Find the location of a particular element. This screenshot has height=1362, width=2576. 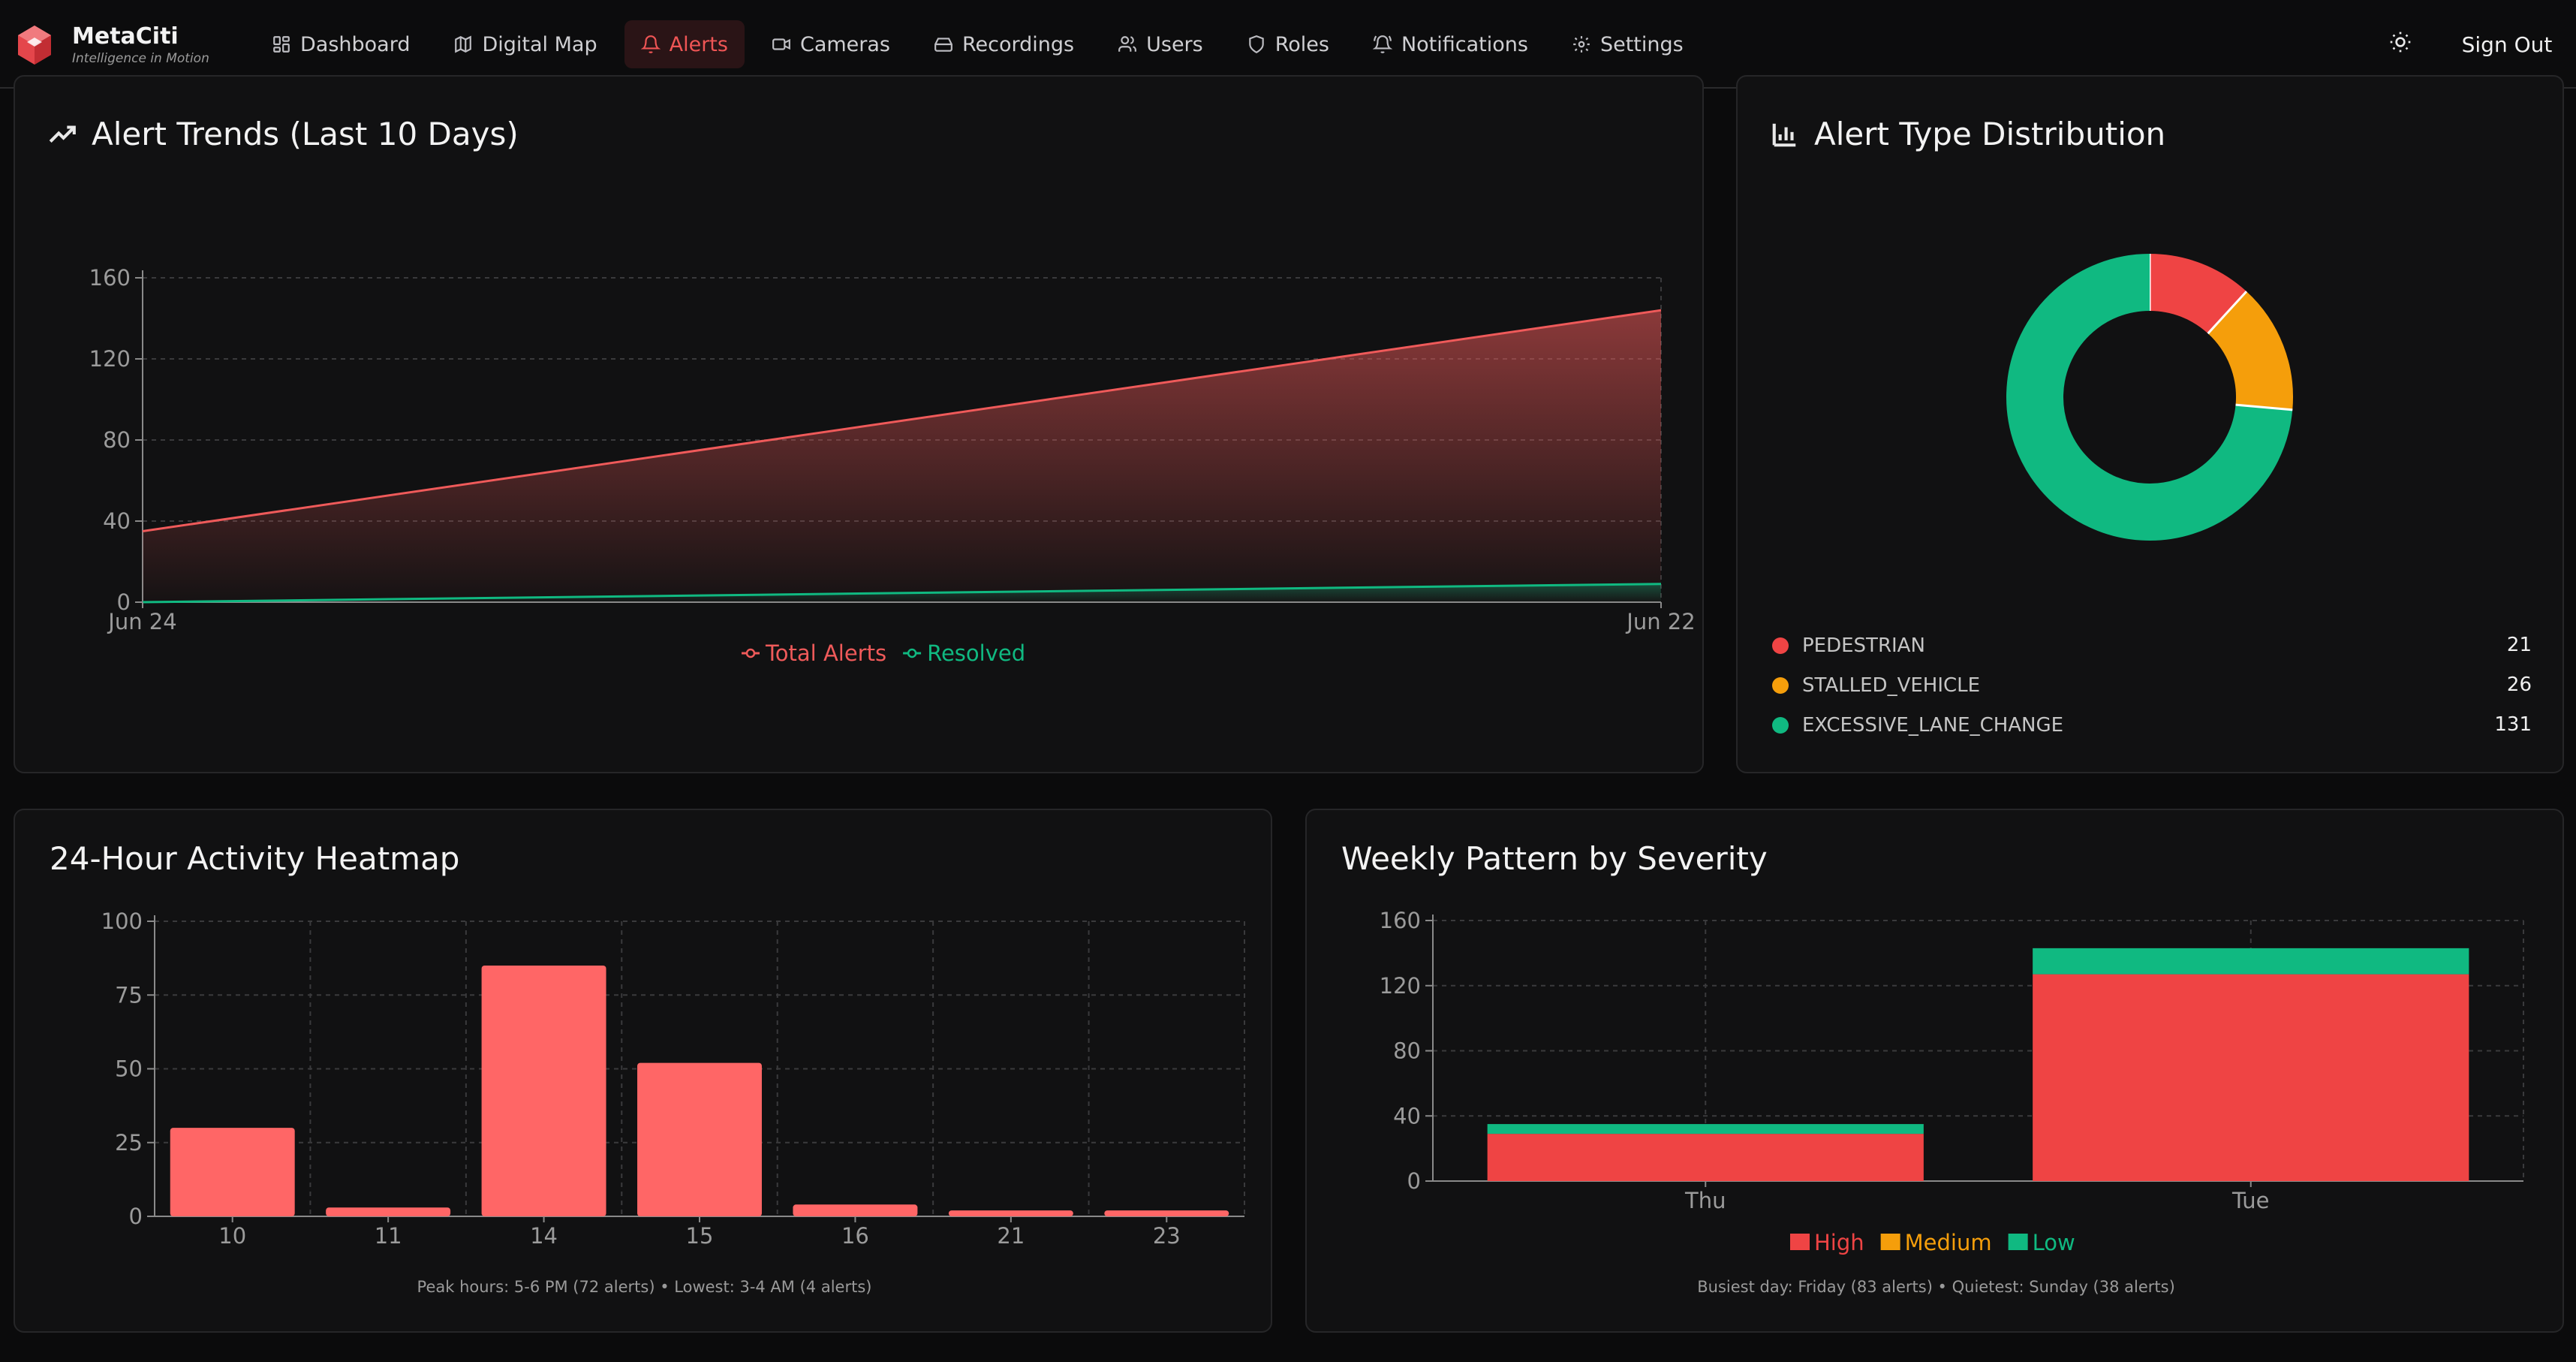

alert-type-donut-chart is located at coordinates (2149, 397).